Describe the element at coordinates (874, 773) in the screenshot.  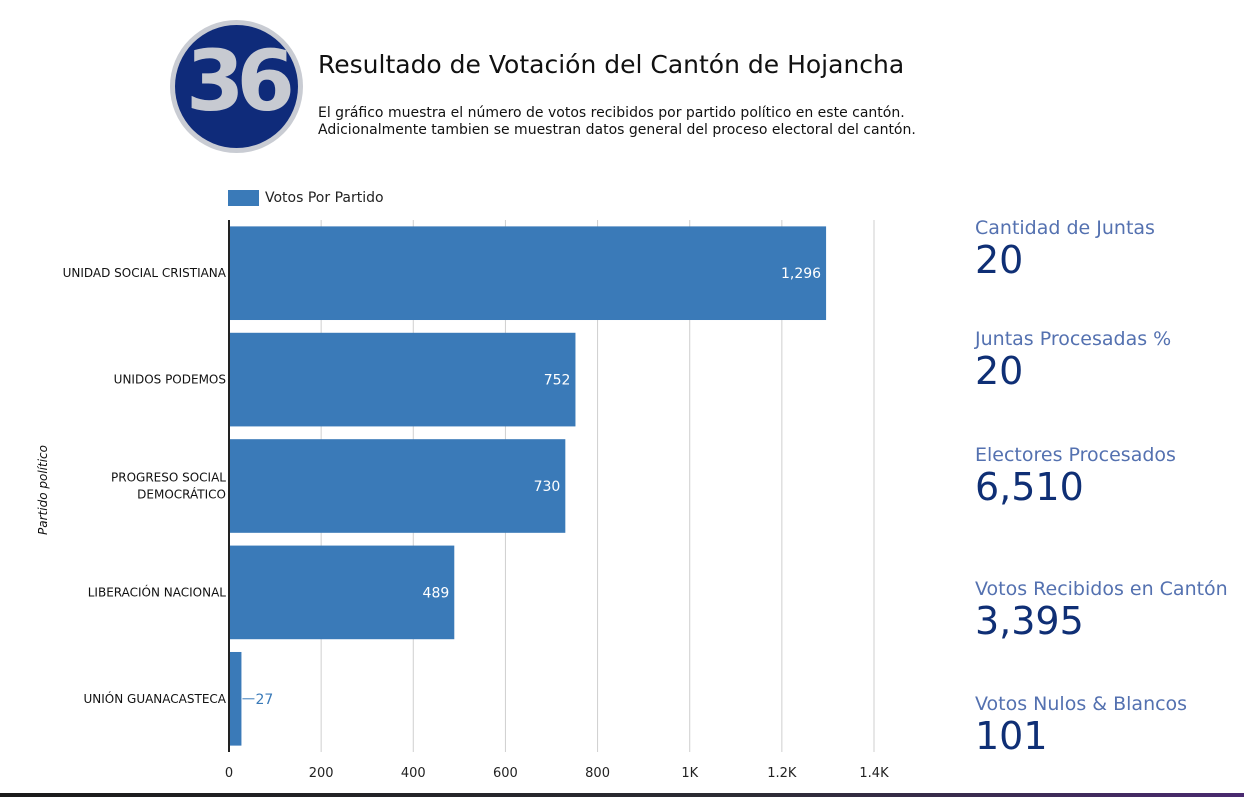
I see `x-tick-label: 1.4K` at that location.